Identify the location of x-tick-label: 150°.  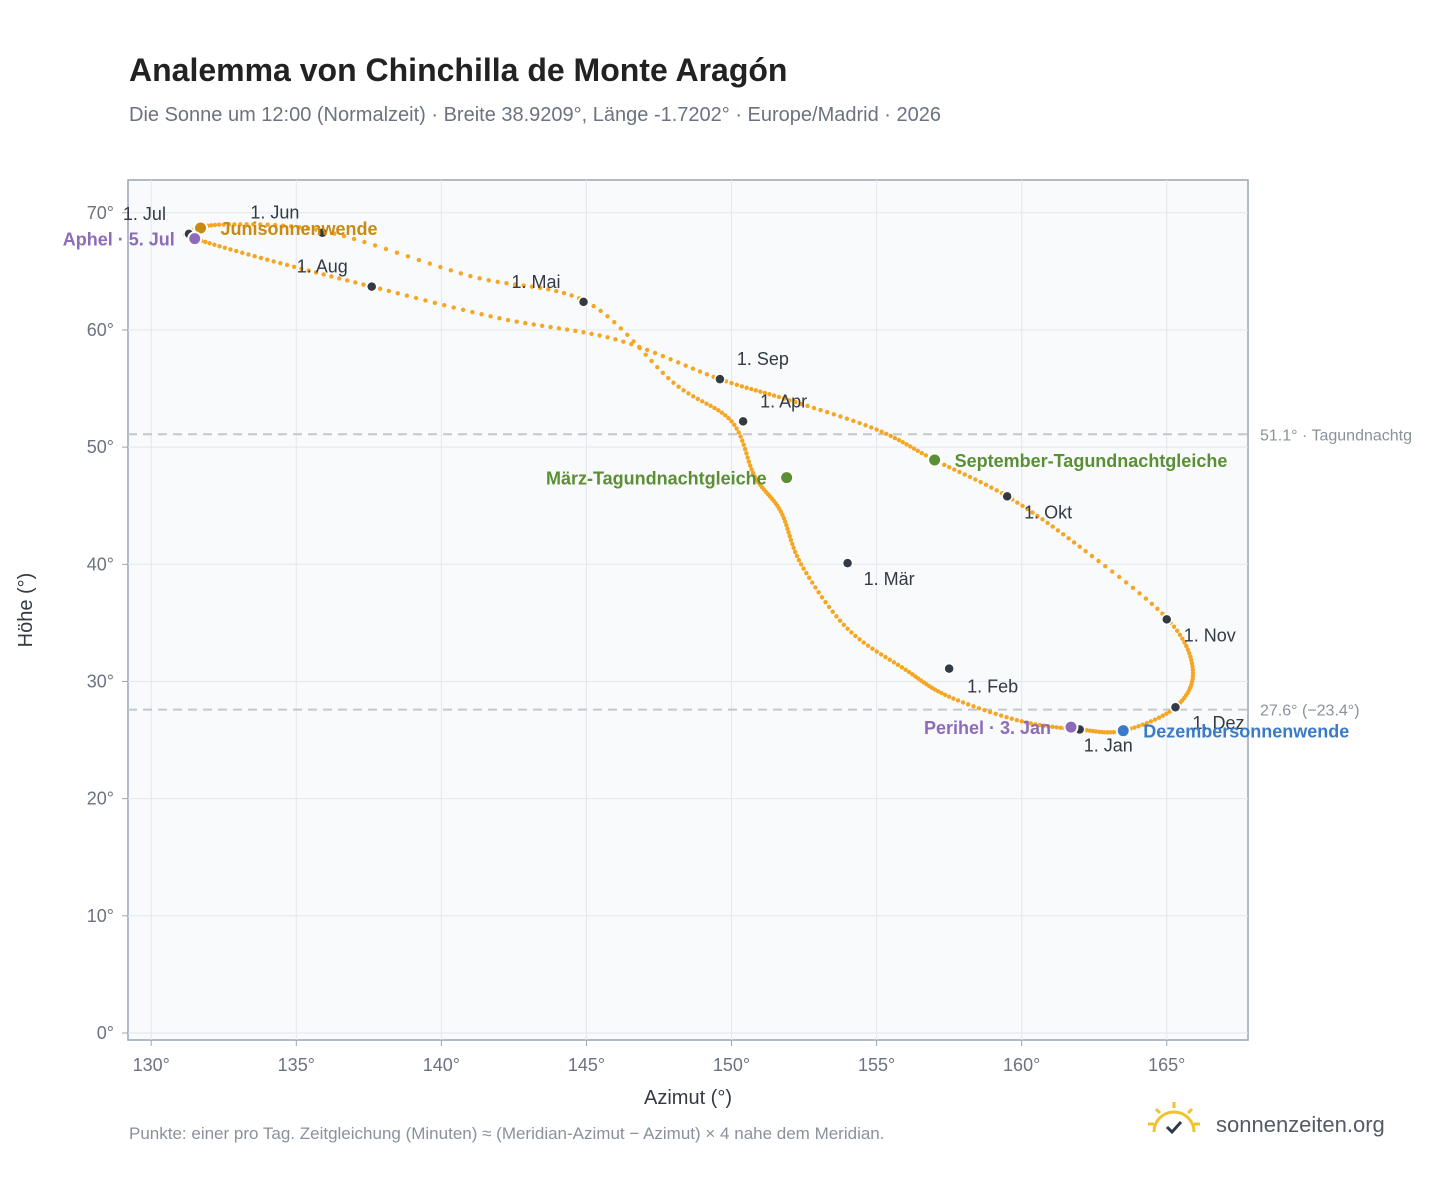
(731, 1065).